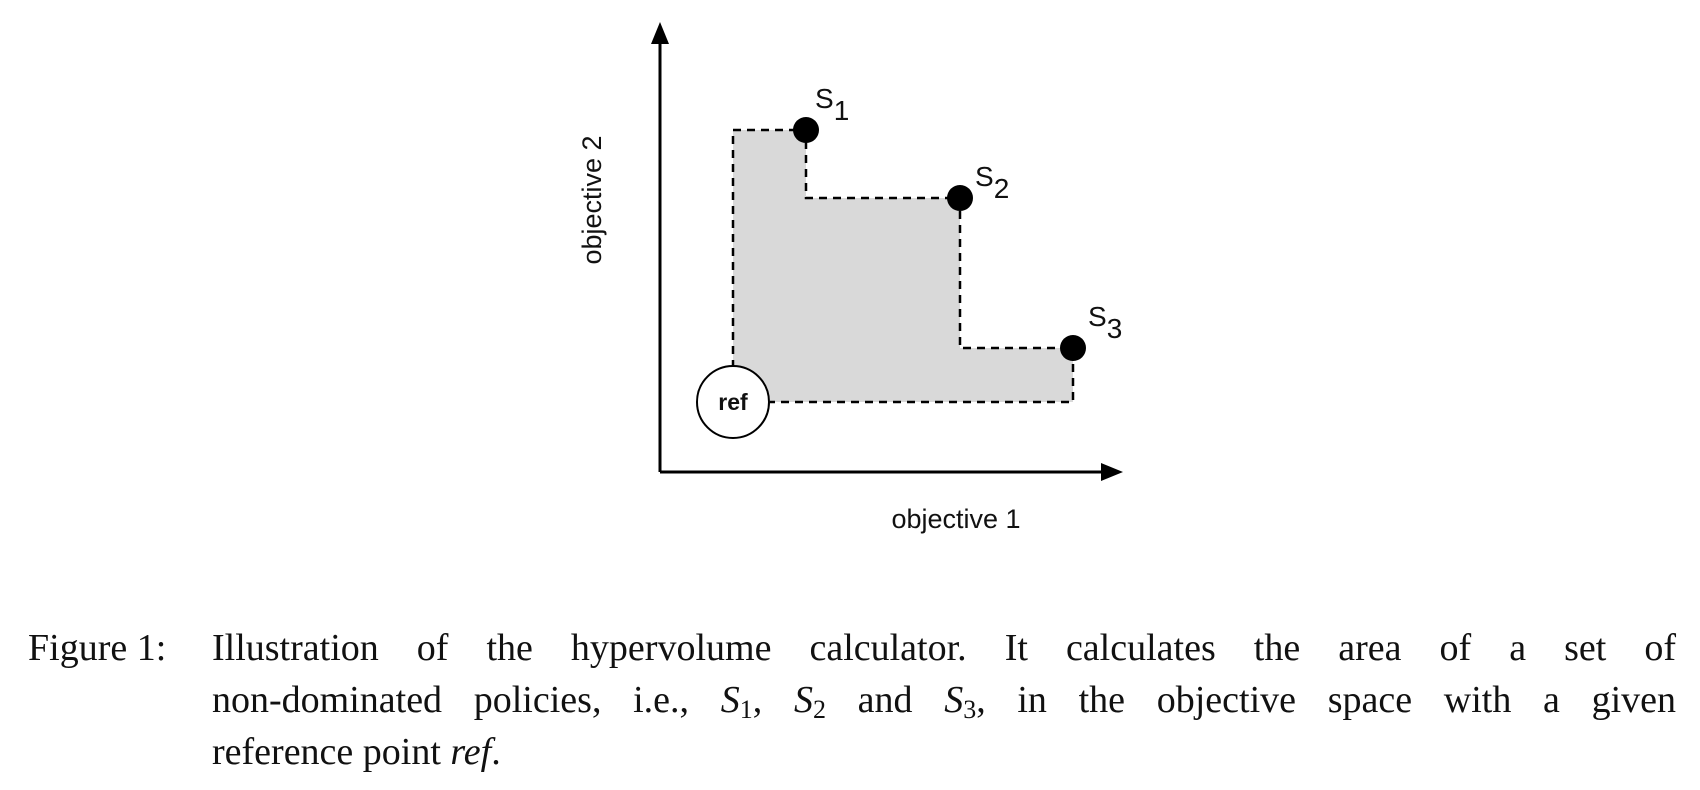 This screenshot has width=1700, height=790. Describe the element at coordinates (97, 648) in the screenshot. I see `figure-number: Figure 1:` at that location.